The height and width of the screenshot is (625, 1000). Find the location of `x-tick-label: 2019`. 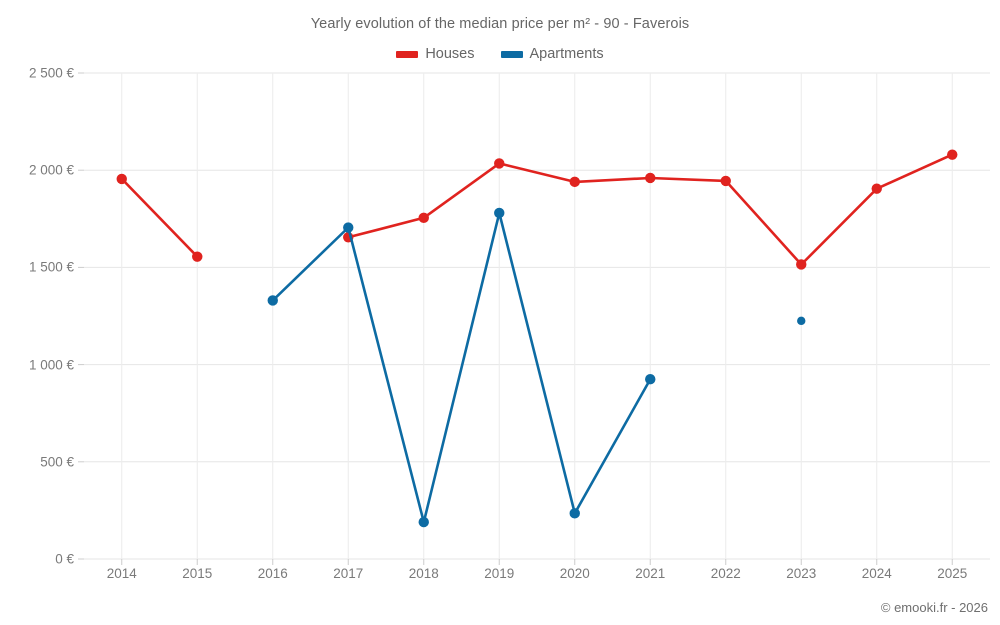

x-tick-label: 2019 is located at coordinates (499, 573).